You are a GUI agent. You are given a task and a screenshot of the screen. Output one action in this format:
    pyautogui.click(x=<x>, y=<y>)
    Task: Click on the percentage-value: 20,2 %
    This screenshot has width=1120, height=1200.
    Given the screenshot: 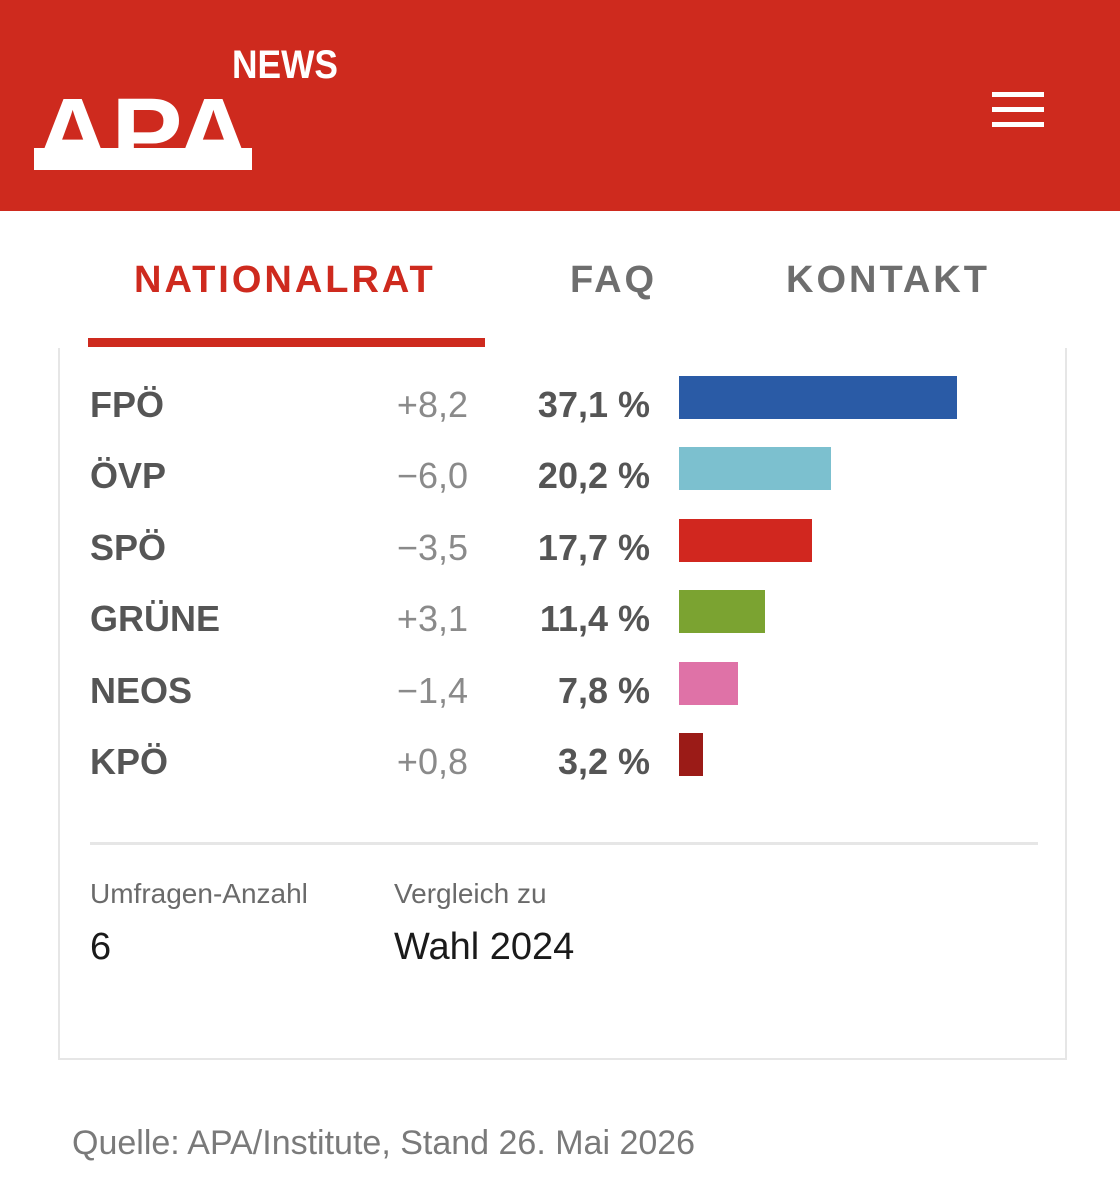 What is the action you would take?
    pyautogui.click(x=593, y=476)
    